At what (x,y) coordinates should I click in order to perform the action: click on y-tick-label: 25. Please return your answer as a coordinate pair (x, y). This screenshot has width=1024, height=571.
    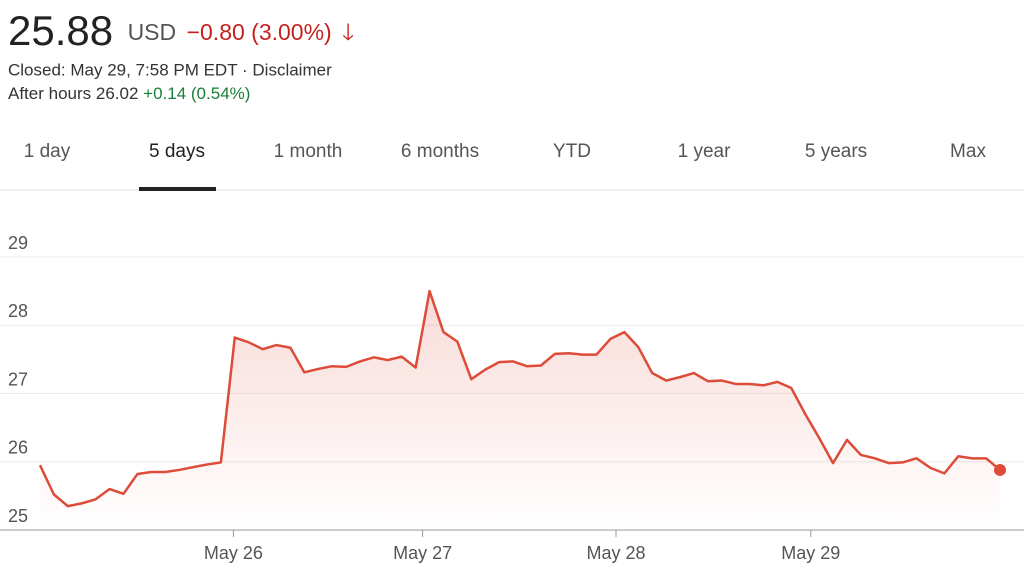
    Looking at the image, I should click on (18, 516).